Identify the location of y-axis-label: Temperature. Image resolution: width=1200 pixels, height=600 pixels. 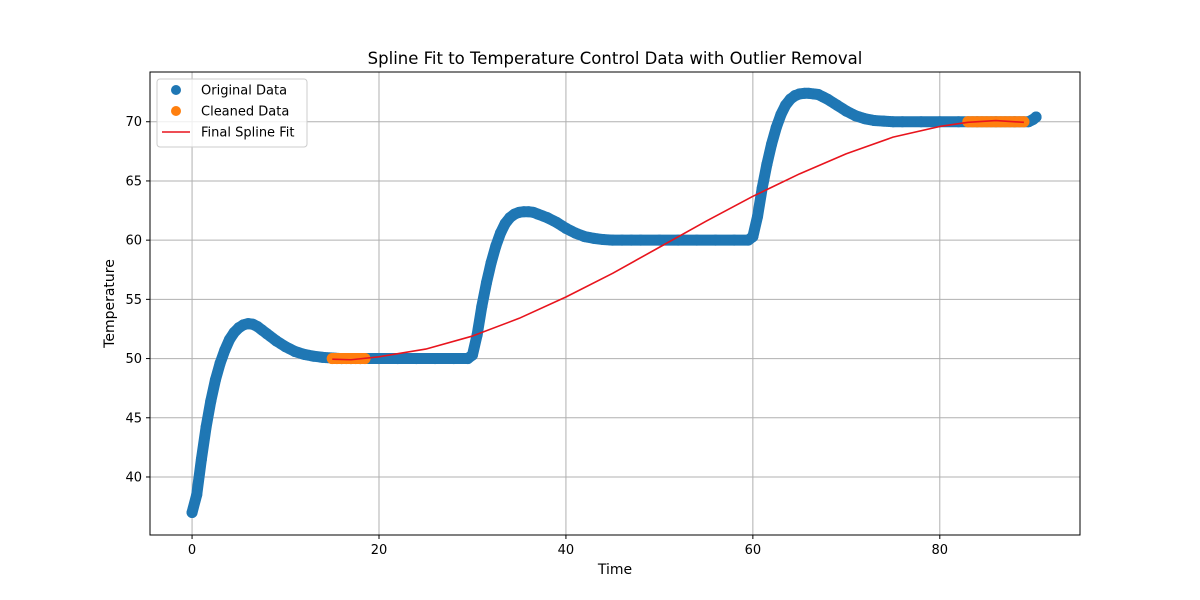
(110, 304).